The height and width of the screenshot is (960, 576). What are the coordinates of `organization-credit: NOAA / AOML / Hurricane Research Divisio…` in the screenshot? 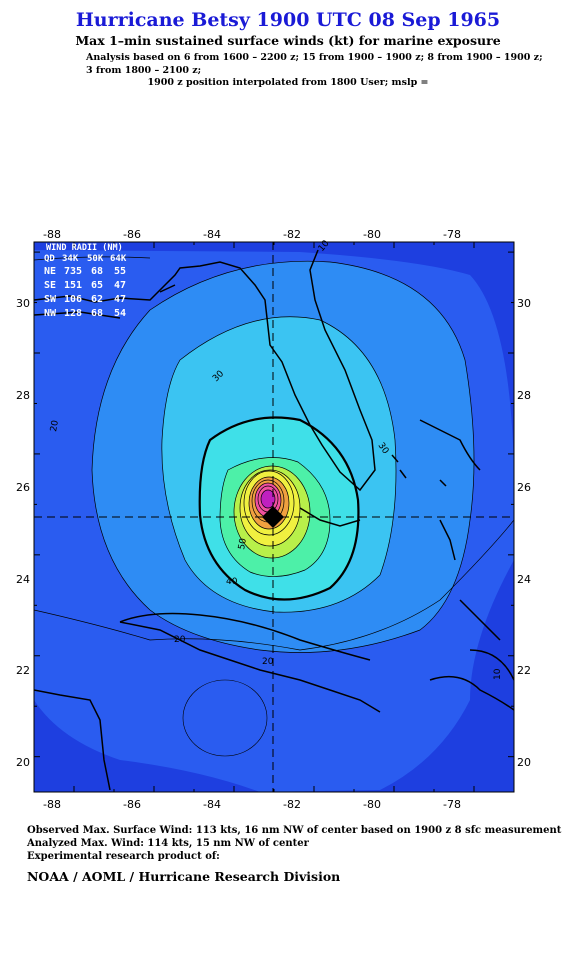 It's located at (184, 876).